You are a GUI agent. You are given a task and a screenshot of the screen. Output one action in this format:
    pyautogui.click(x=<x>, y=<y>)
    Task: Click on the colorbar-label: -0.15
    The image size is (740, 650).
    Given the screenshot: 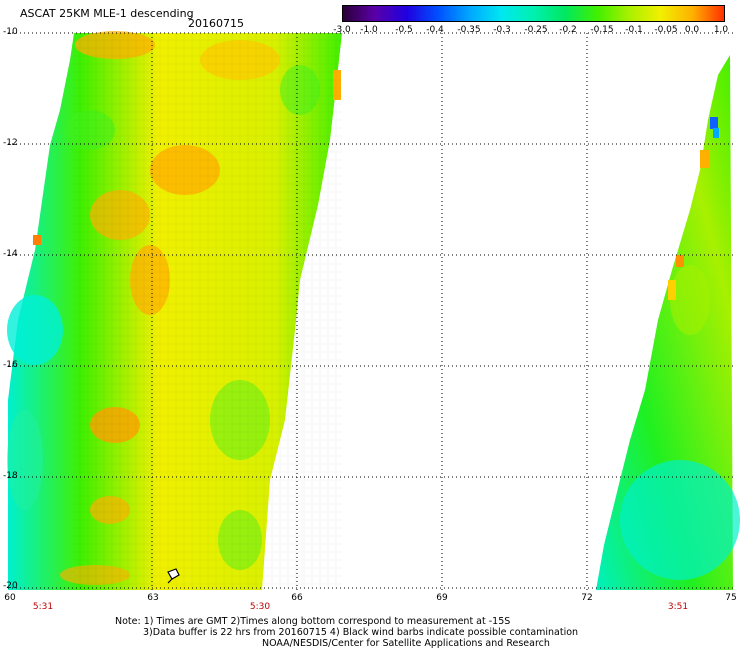 What is the action you would take?
    pyautogui.click(x=602, y=30)
    